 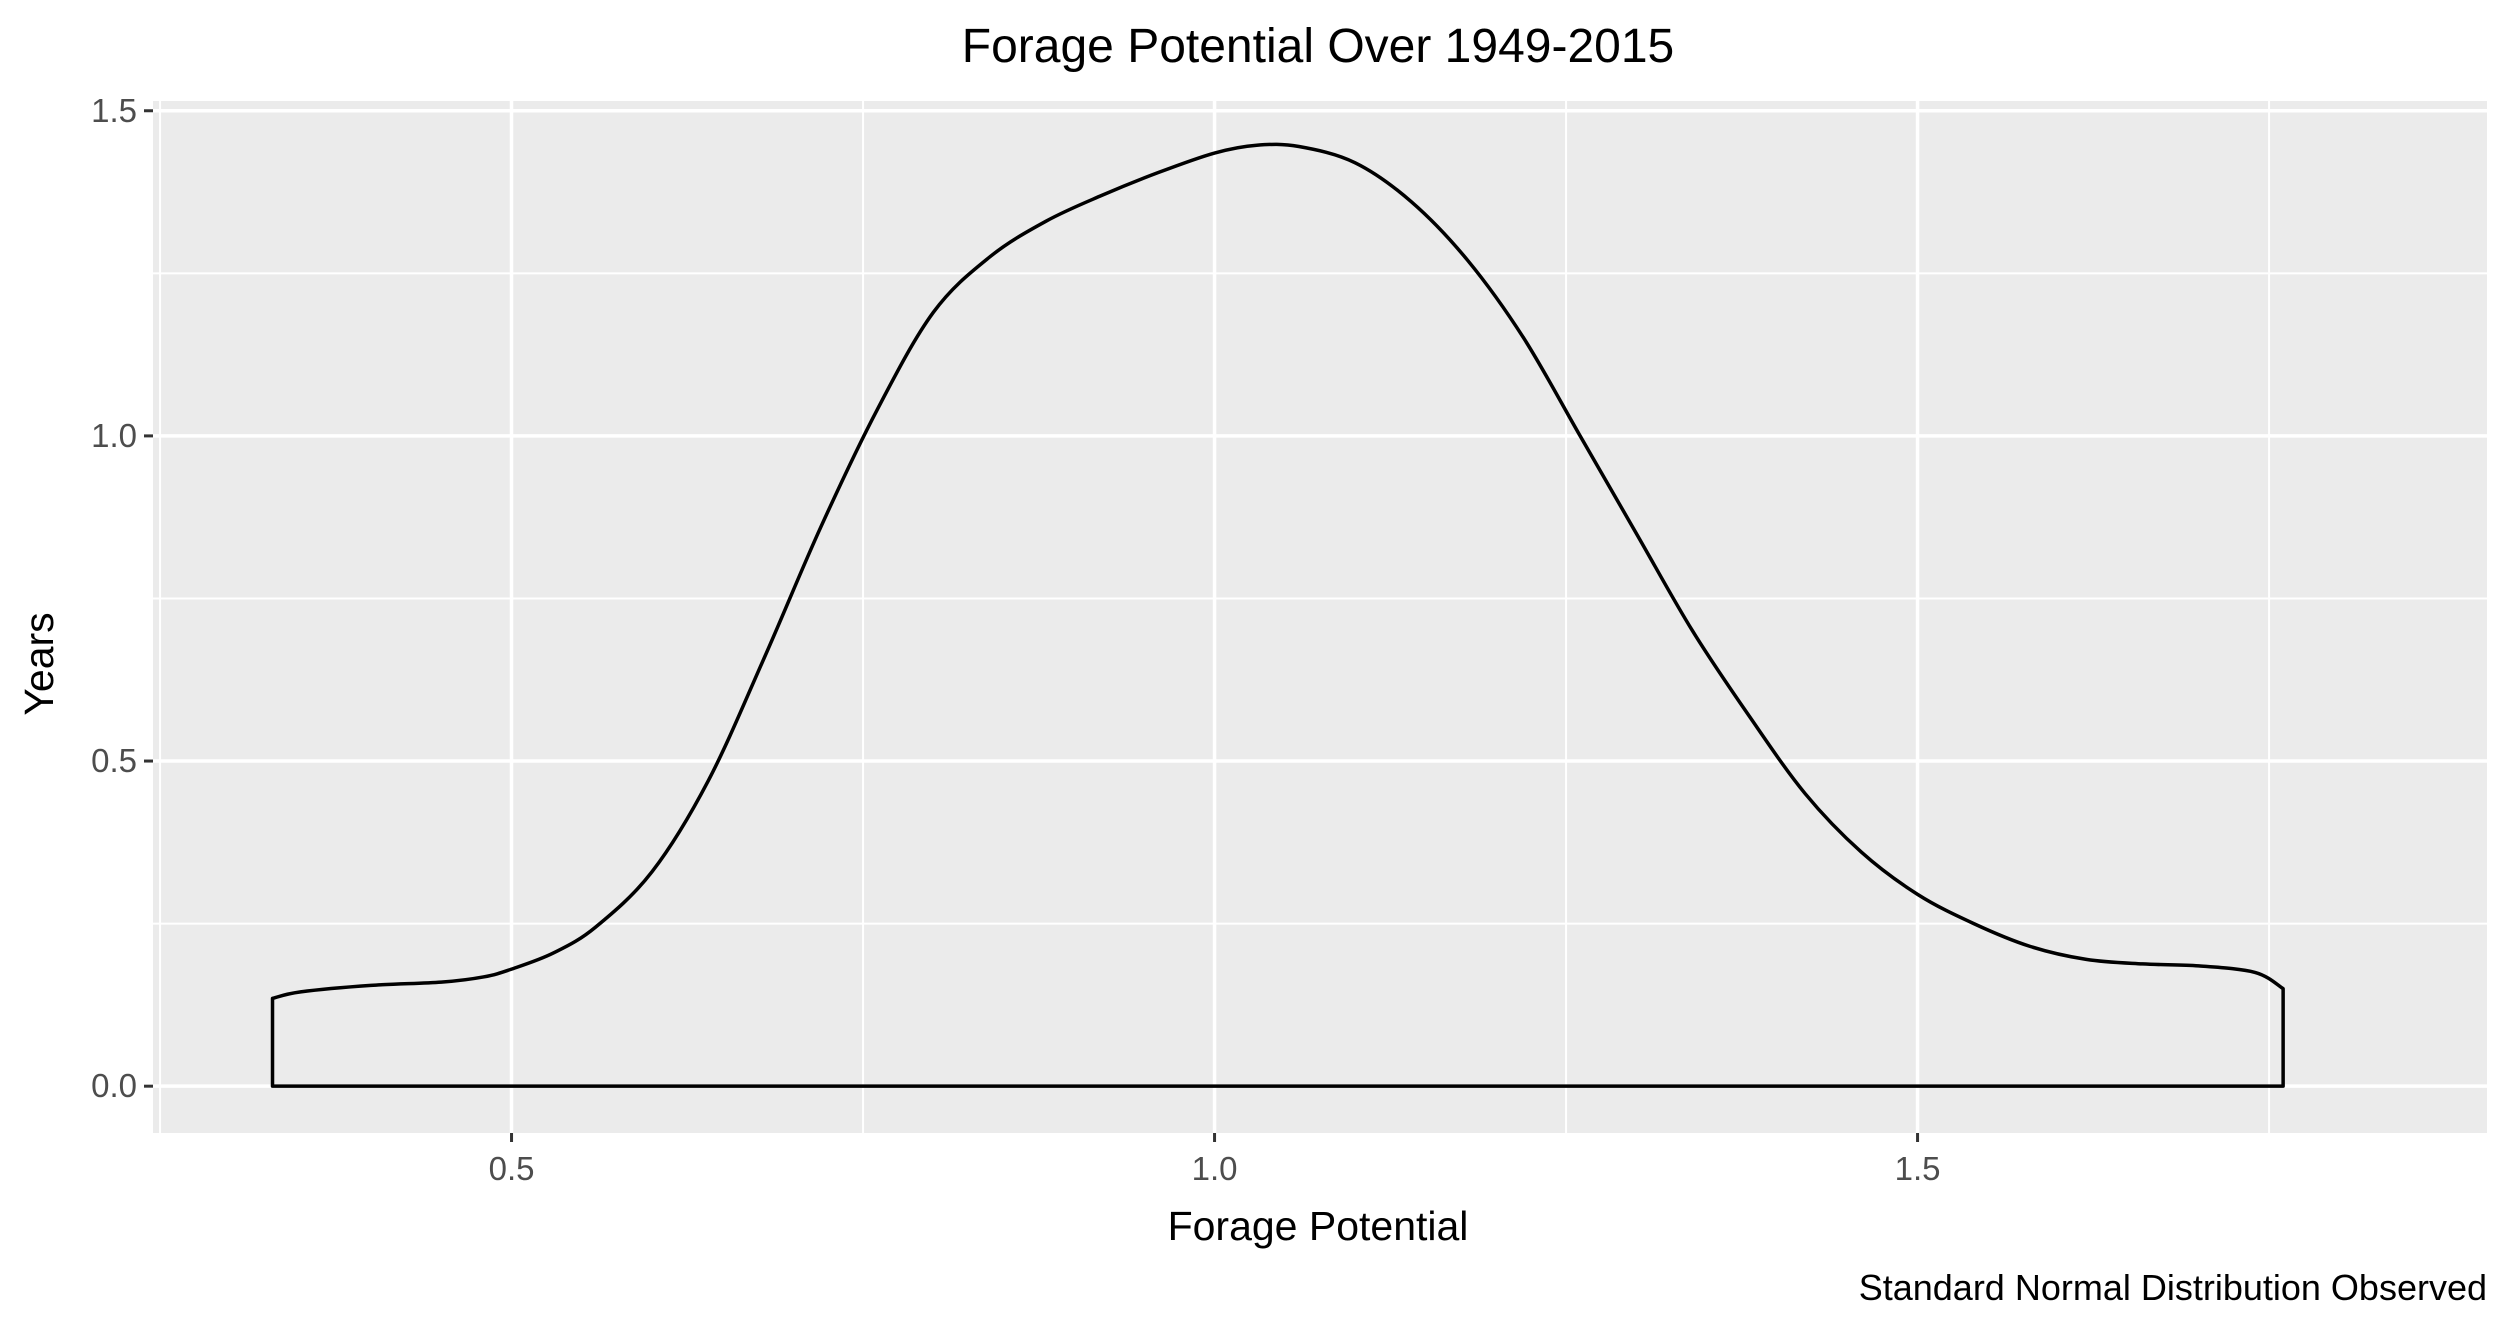 What do you see at coordinates (512, 1168) in the screenshot?
I see `x-tick-label: 0.5` at bounding box center [512, 1168].